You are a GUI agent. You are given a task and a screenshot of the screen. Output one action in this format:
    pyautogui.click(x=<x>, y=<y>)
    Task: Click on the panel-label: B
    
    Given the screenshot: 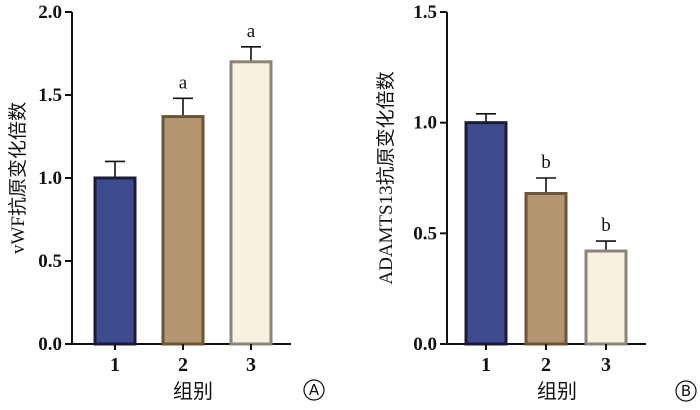 What is the action you would take?
    pyautogui.click(x=686, y=391)
    